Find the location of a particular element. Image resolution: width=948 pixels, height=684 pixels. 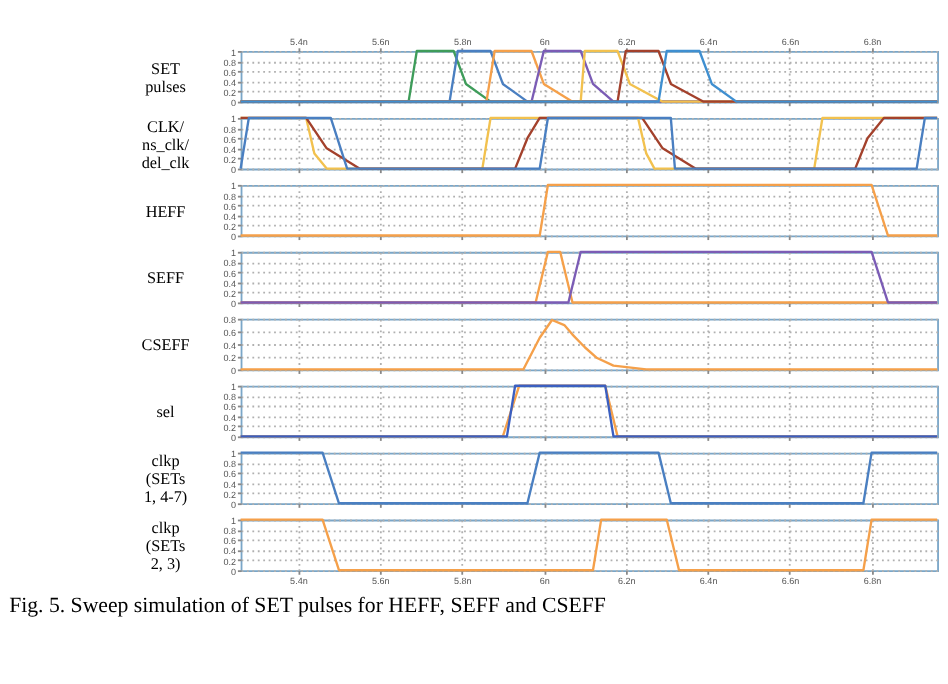

y-axis-title: SET pulses is located at coordinates (165, 77).